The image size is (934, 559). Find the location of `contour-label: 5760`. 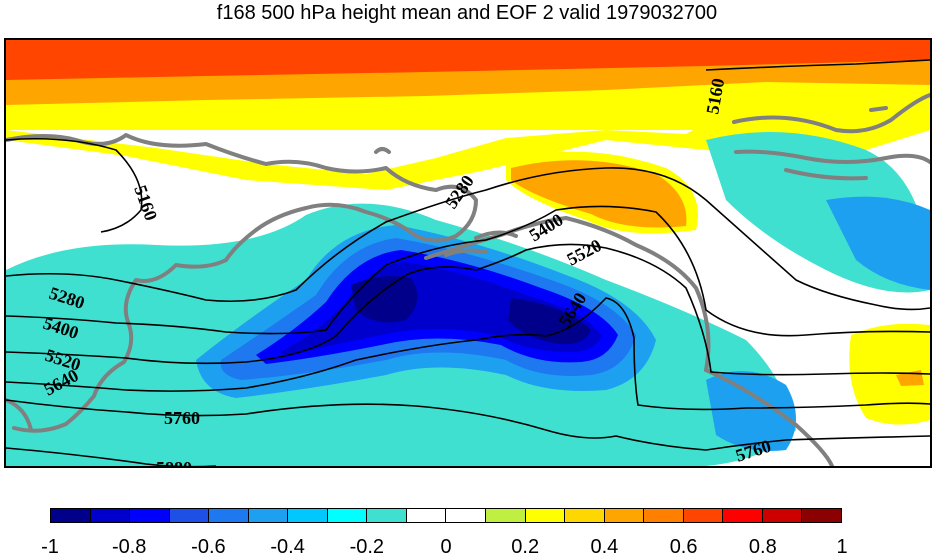

contour-label: 5760 is located at coordinates (182, 418).